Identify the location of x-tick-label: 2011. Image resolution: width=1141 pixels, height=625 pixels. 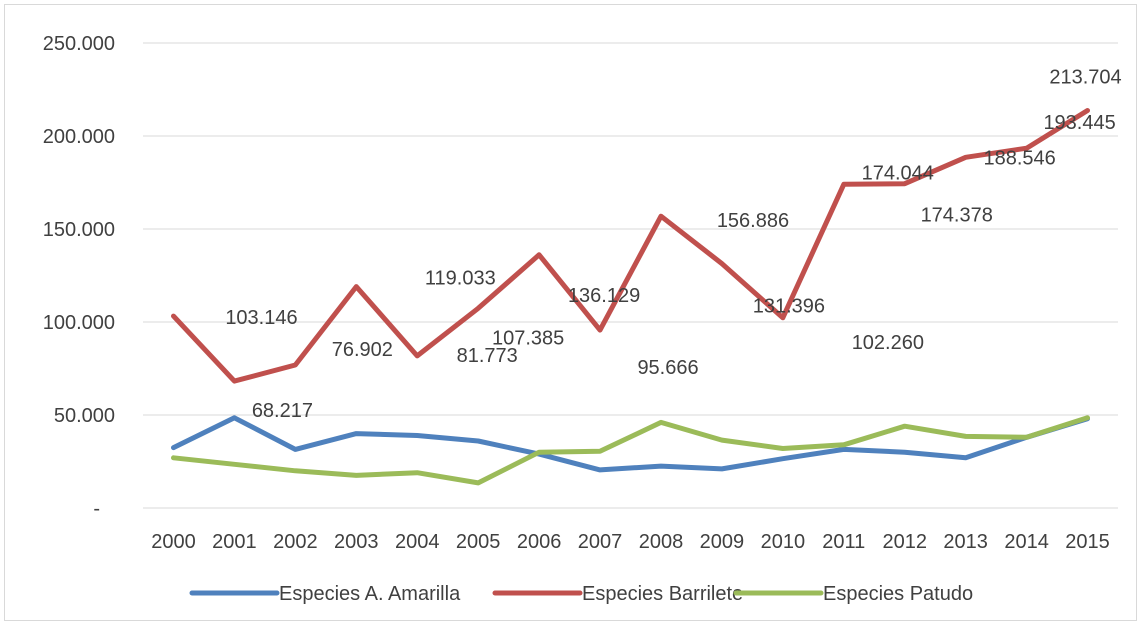
(843, 542).